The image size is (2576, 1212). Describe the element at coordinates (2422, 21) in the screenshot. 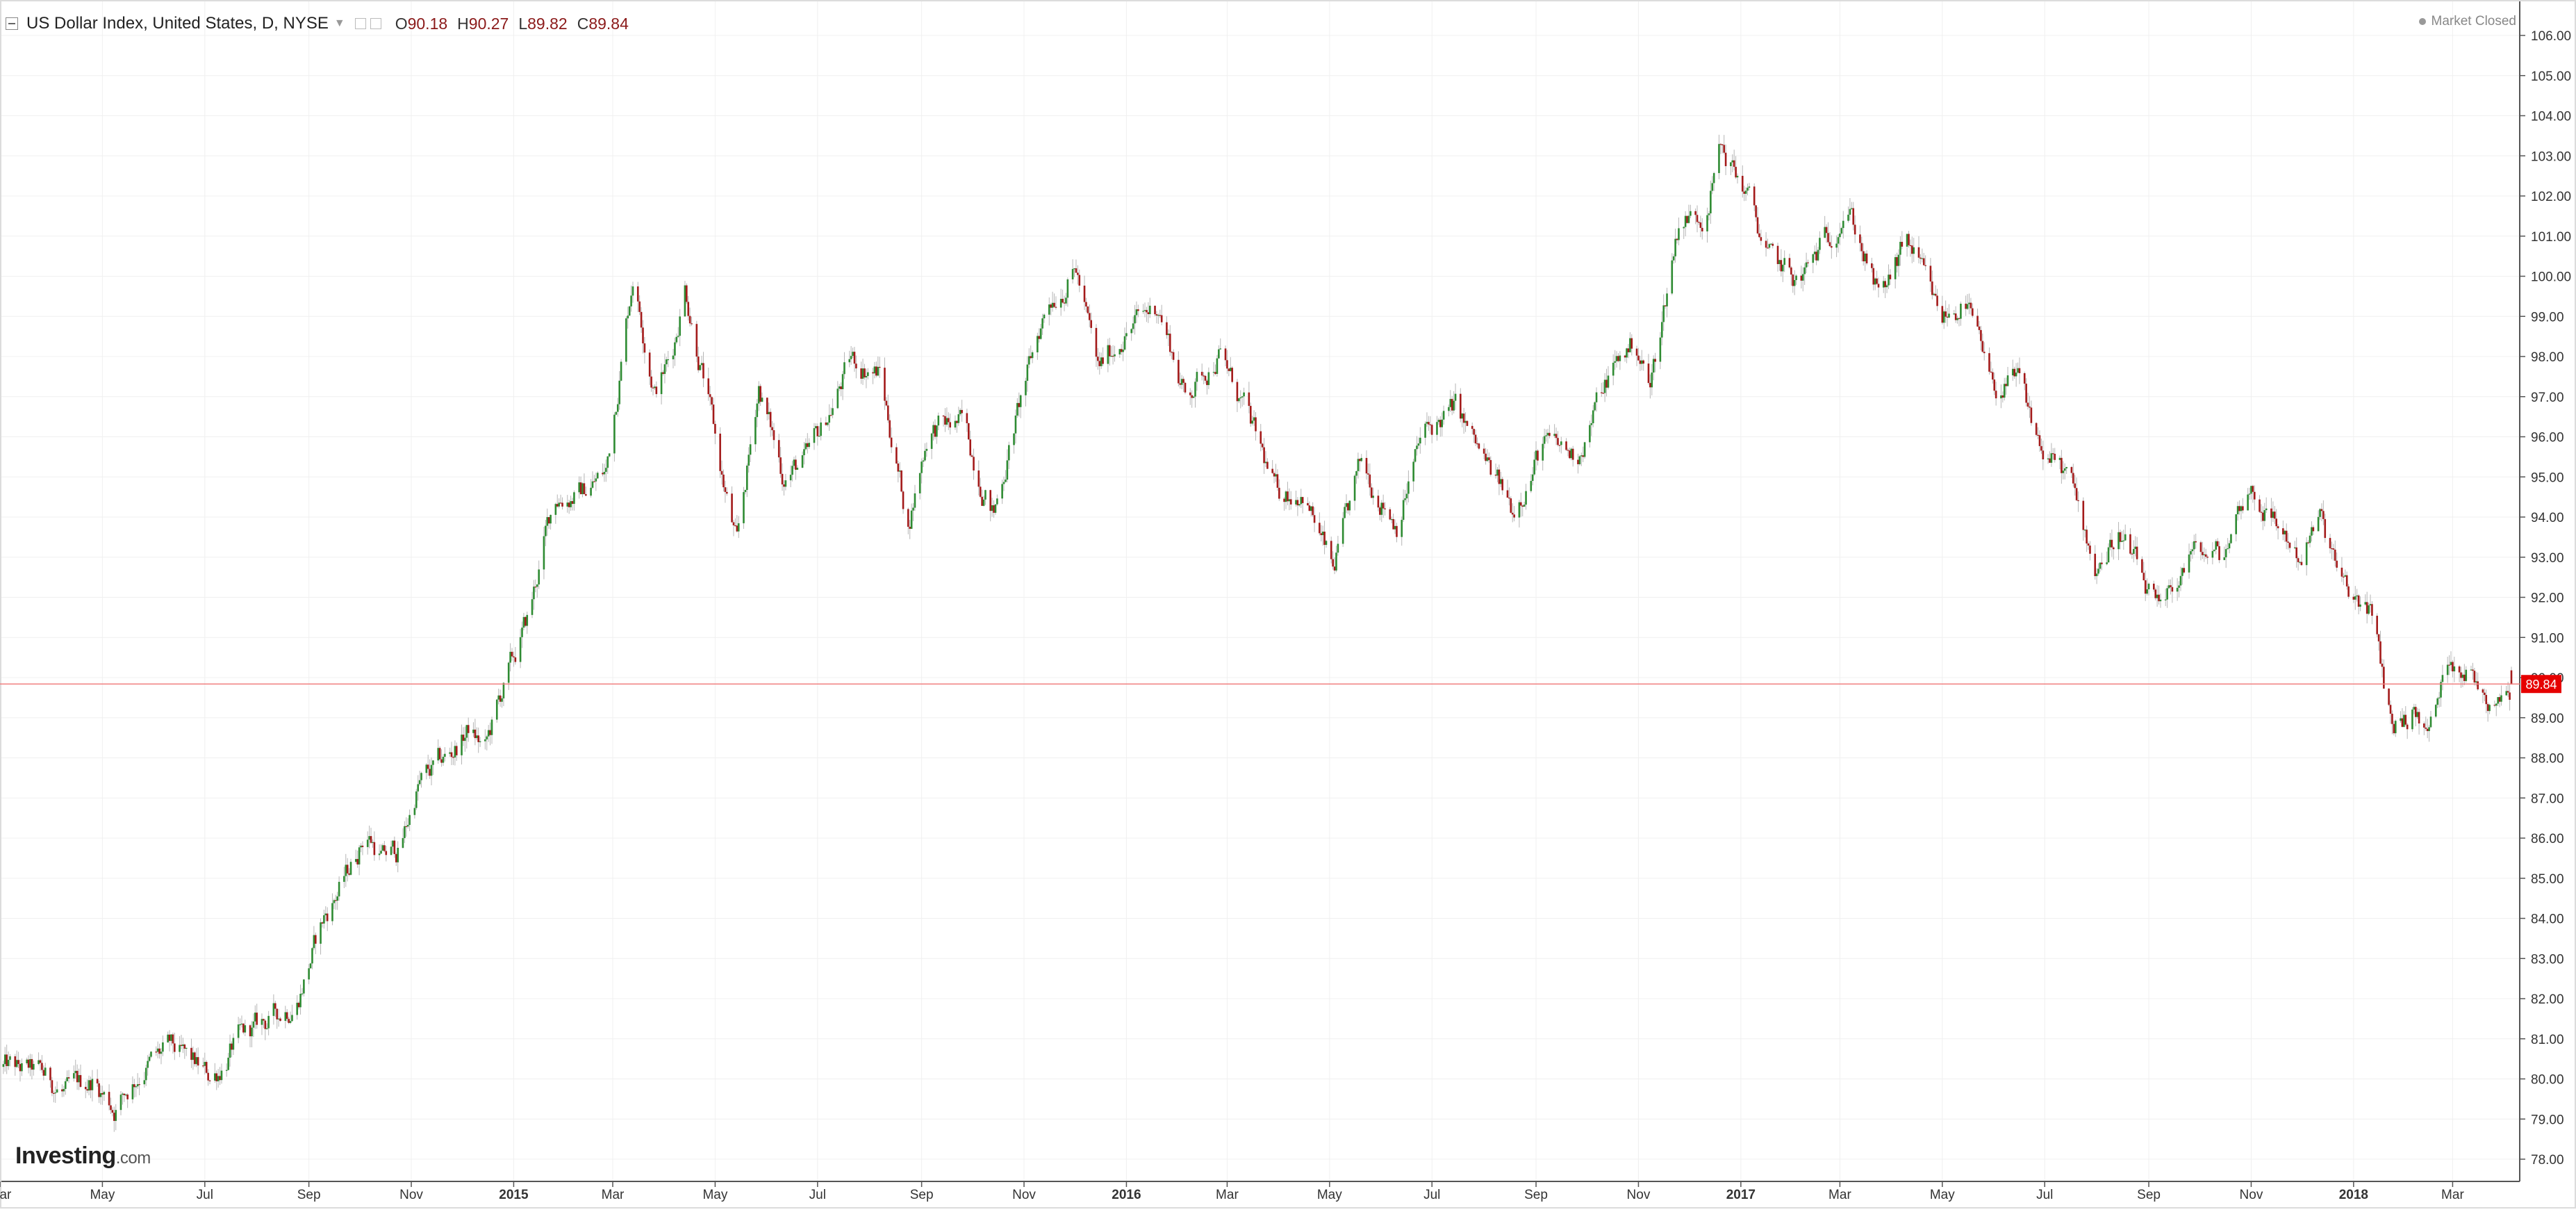

I see `status-dot-icon` at that location.